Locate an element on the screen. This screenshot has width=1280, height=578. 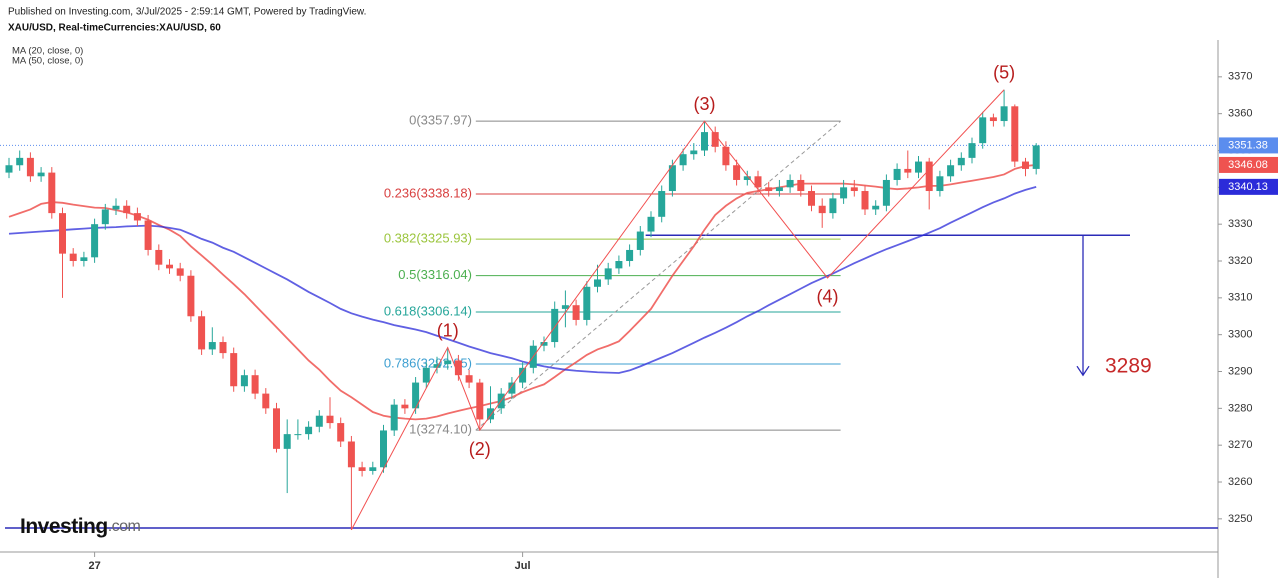
logo-name: Investing is located at coordinates (64, 526).